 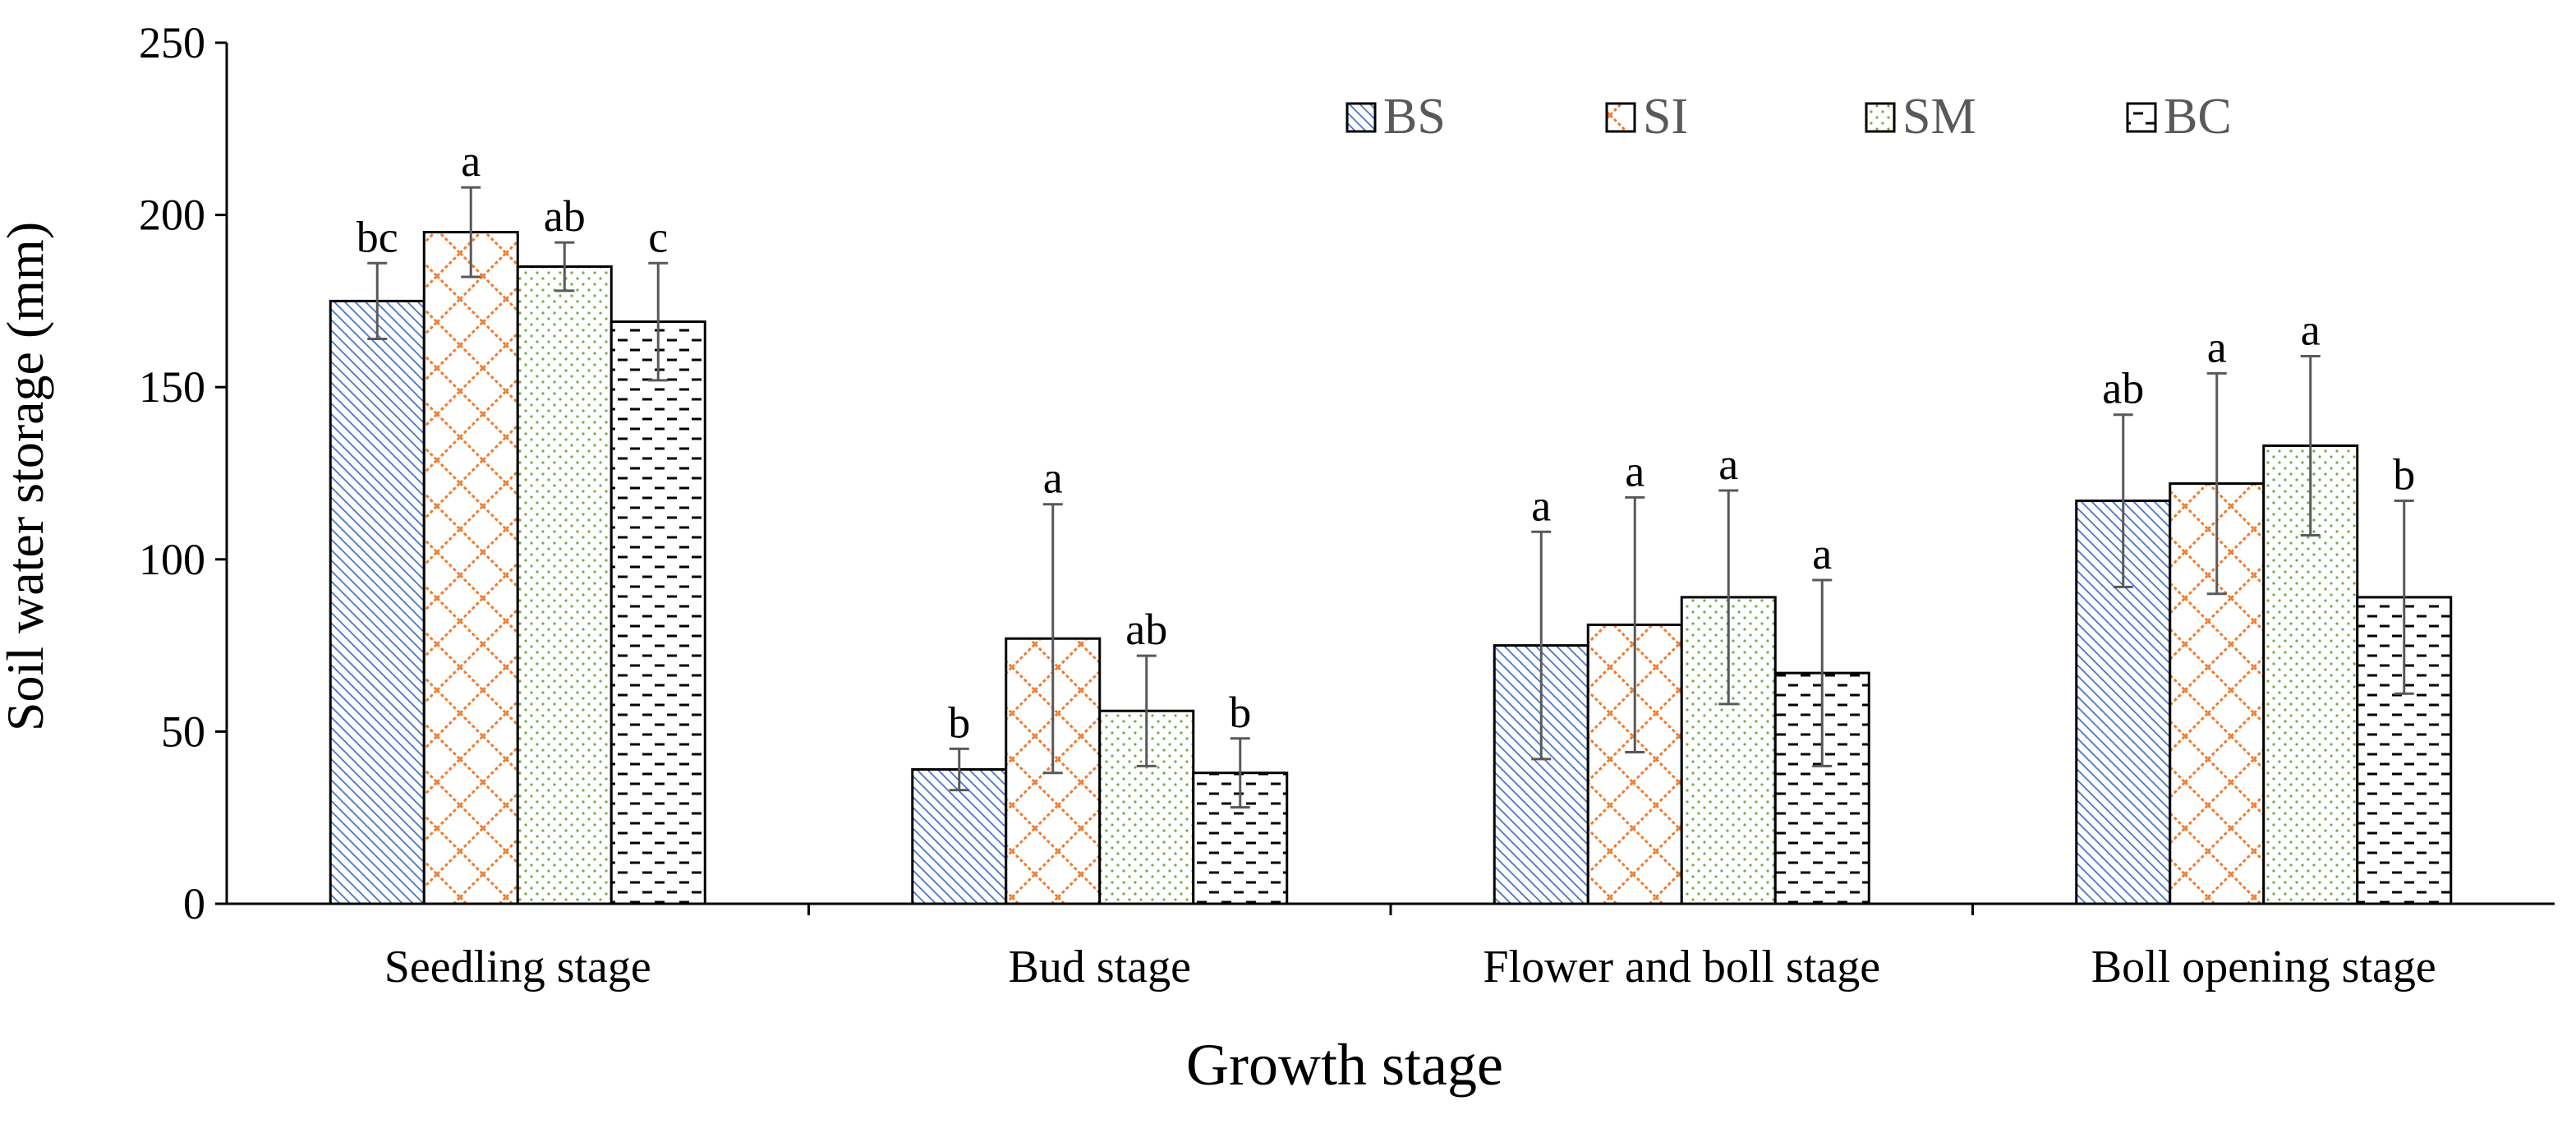 What do you see at coordinates (1880, 117) in the screenshot?
I see `legend-swatch-sm` at bounding box center [1880, 117].